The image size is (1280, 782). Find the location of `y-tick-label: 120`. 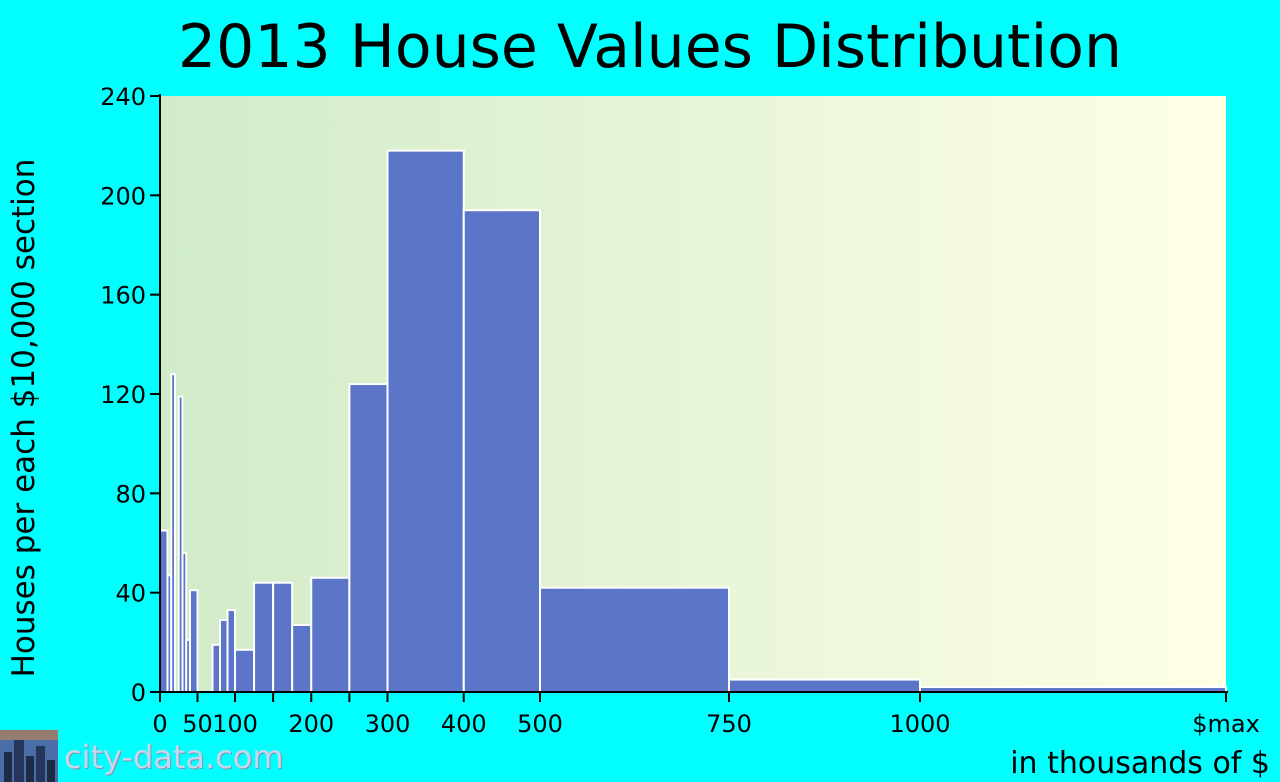

y-tick-label: 120 is located at coordinates (123, 395).